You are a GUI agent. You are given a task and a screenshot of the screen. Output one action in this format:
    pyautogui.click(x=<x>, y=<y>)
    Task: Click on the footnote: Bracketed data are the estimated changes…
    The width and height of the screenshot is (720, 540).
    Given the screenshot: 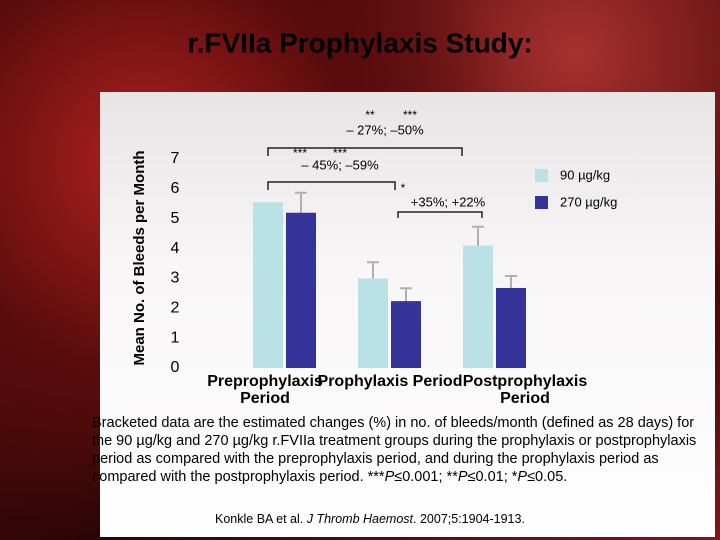 What is the action you would take?
    pyautogui.click(x=402, y=450)
    